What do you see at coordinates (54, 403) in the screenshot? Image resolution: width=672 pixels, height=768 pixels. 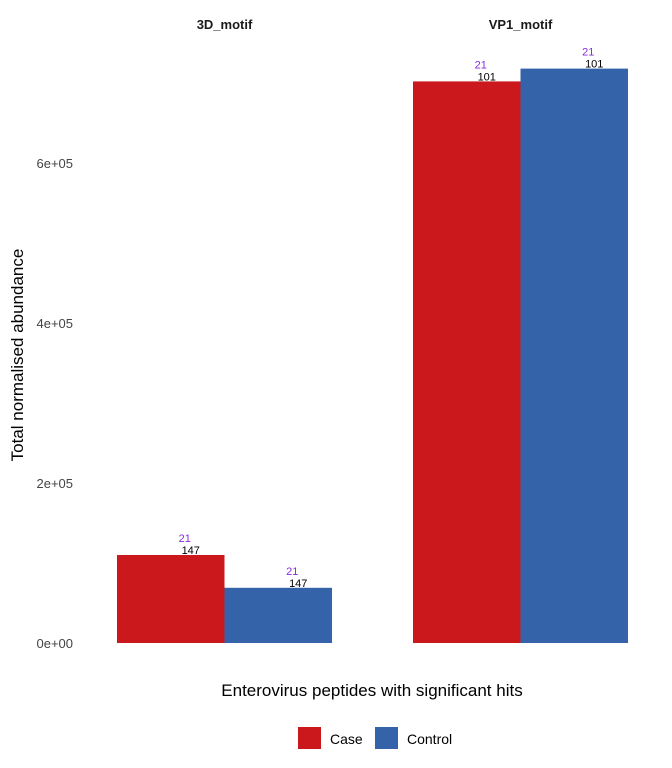 I see `y-axis: 0e+00 2e+05 4e+05 6e+05` at bounding box center [54, 403].